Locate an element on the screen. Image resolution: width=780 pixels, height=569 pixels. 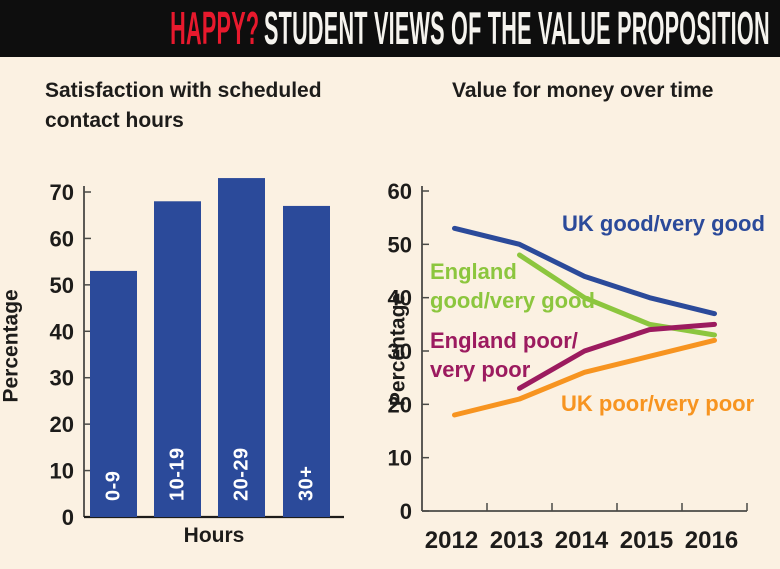
series-line-england-good-very-good is located at coordinates (617, 295).